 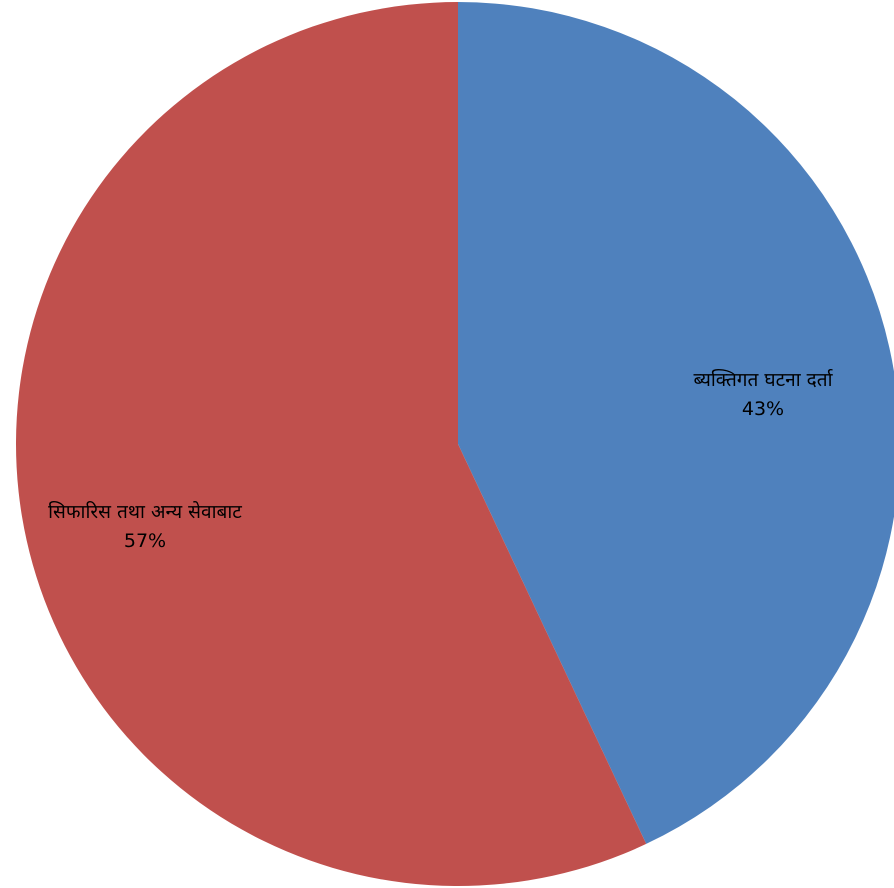 What do you see at coordinates (763, 408) in the screenshot?
I see `slice-label-percent: 43%` at bounding box center [763, 408].